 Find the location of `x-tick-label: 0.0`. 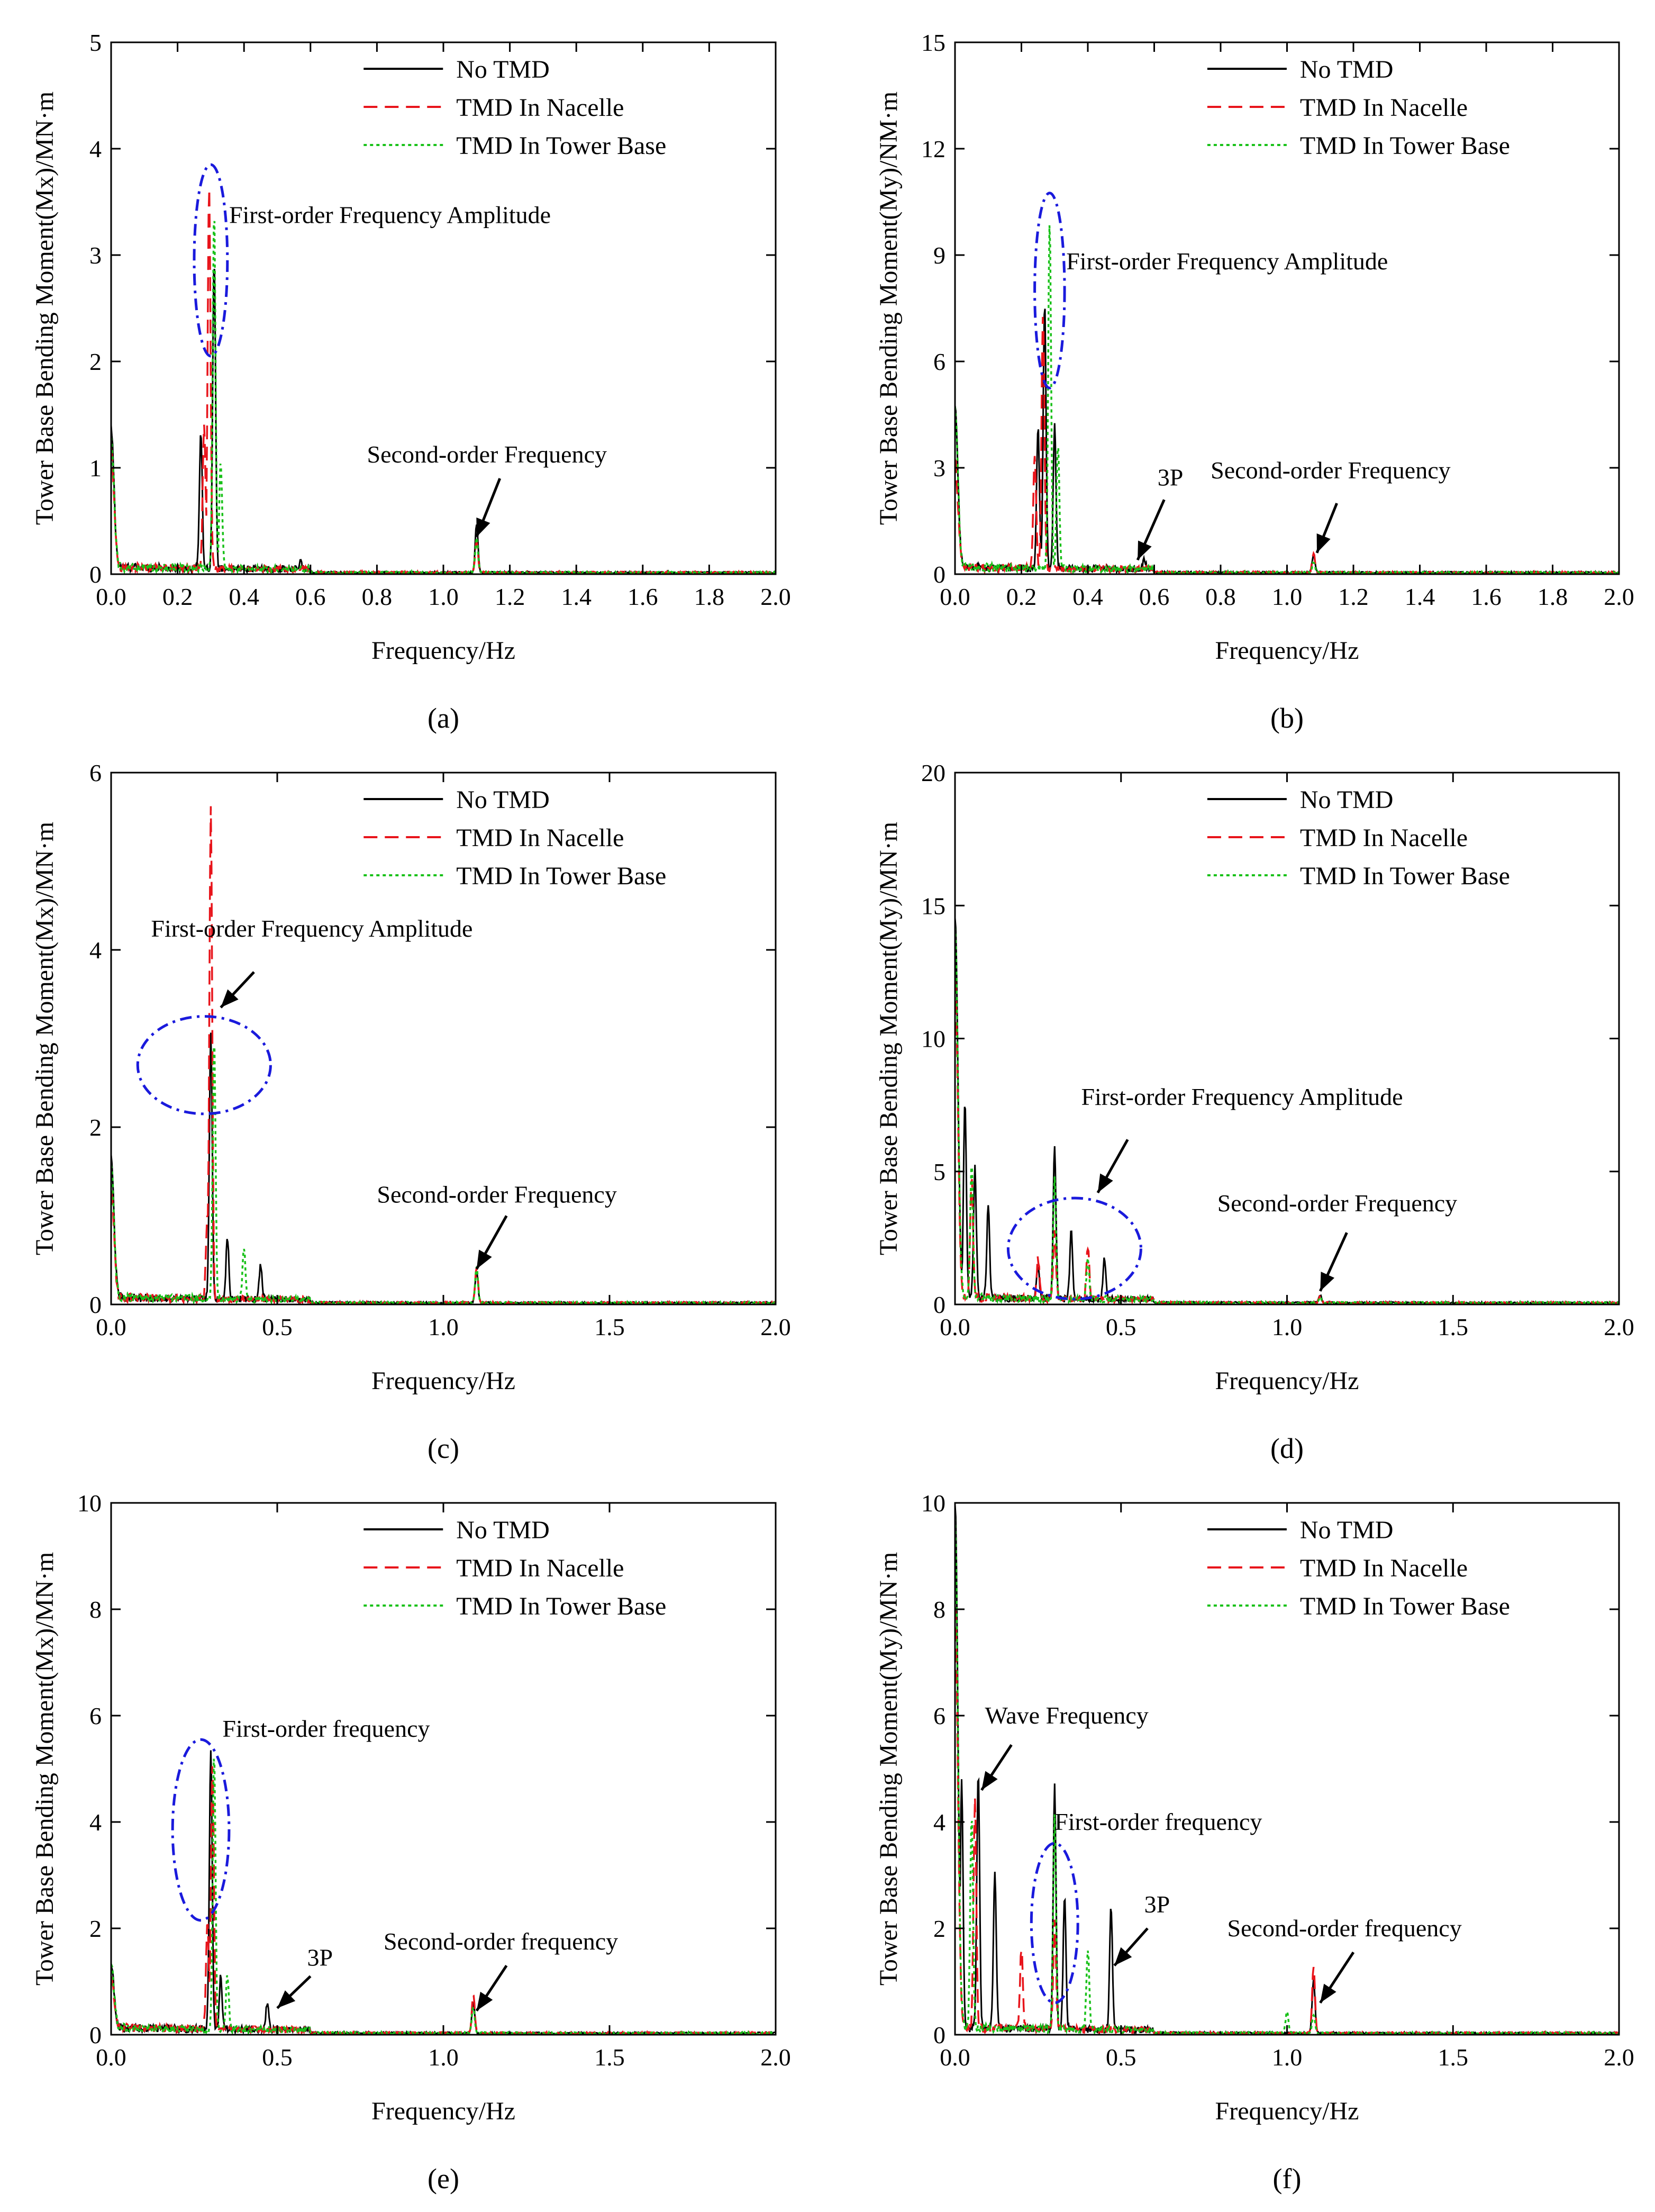

x-tick-label: 0.0 is located at coordinates (111, 596).